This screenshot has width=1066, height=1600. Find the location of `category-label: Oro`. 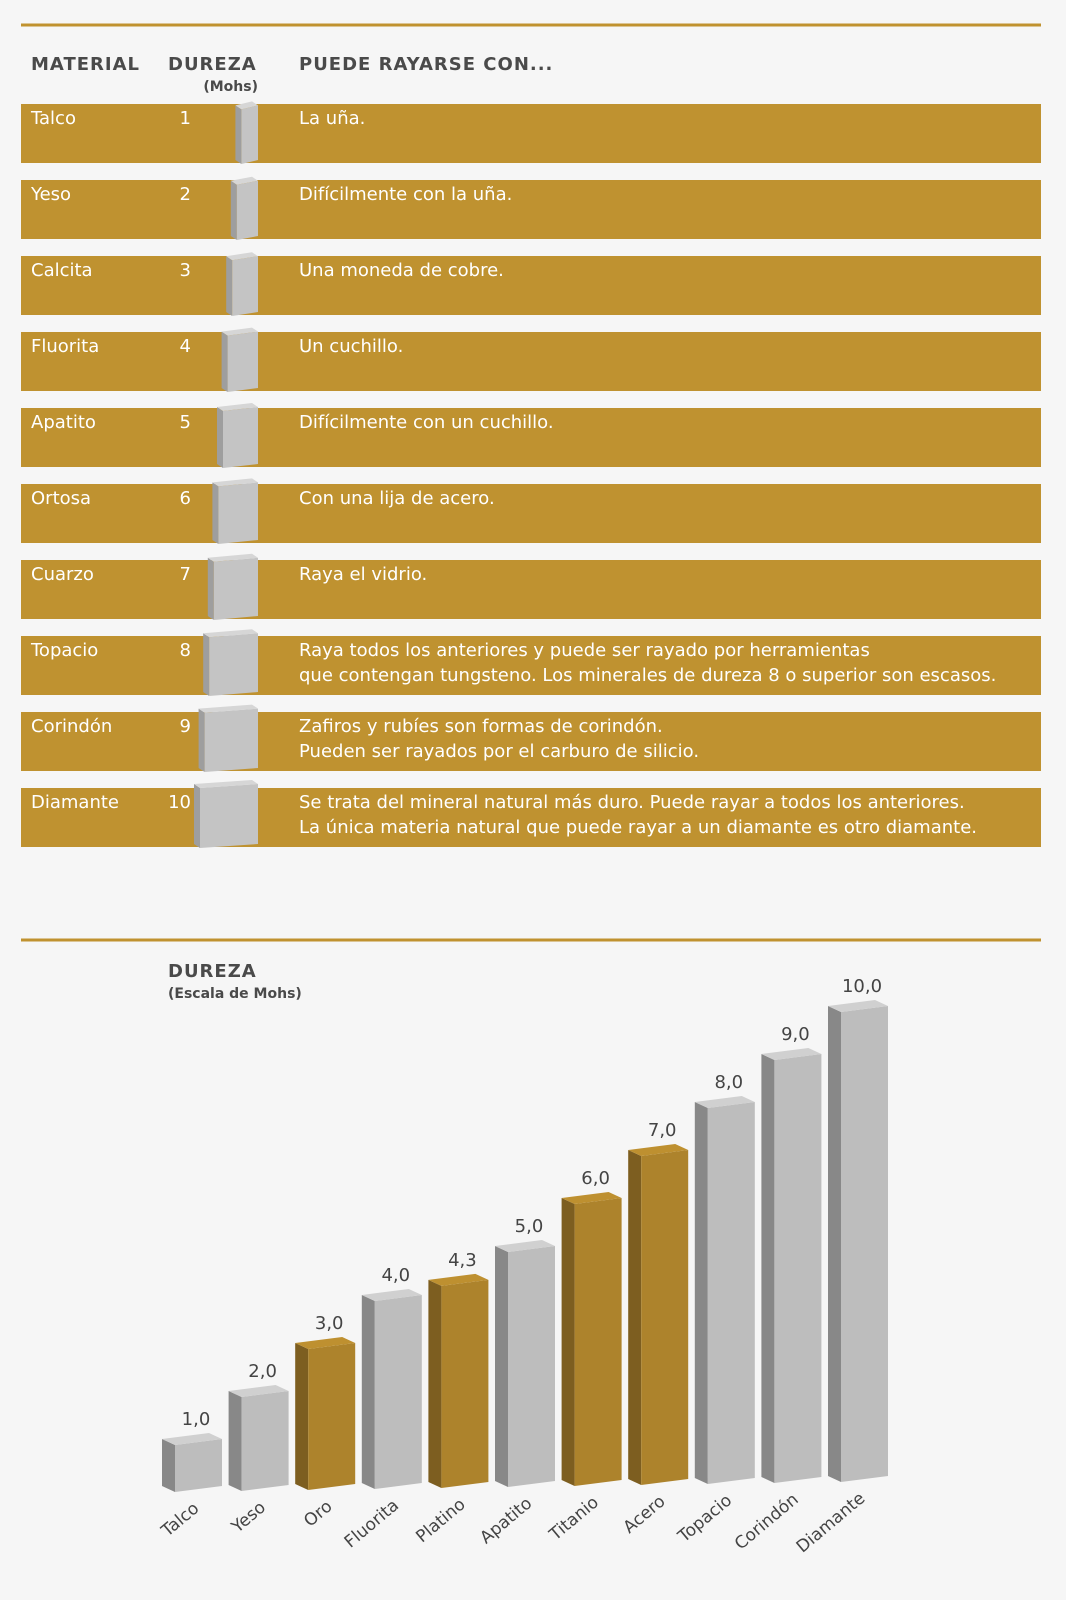

category-label: Oro is located at coordinates (318, 1514).